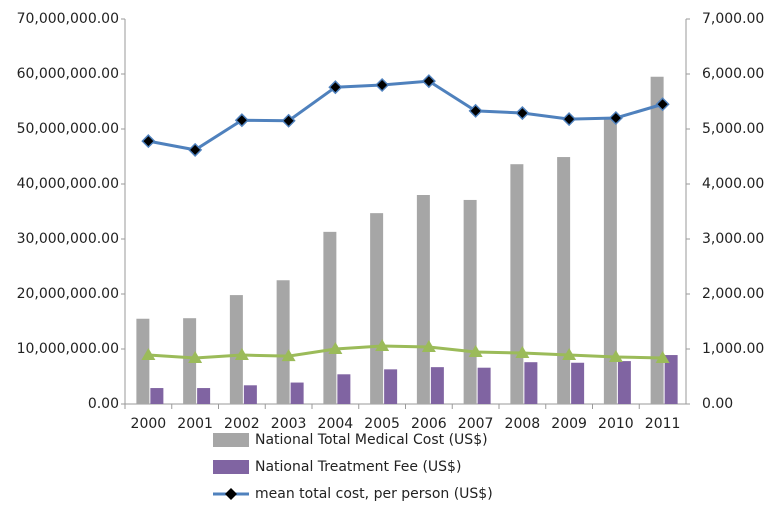 The height and width of the screenshot is (508, 774). What do you see at coordinates (242, 424) in the screenshot?
I see `x-tick-label: 2002` at bounding box center [242, 424].